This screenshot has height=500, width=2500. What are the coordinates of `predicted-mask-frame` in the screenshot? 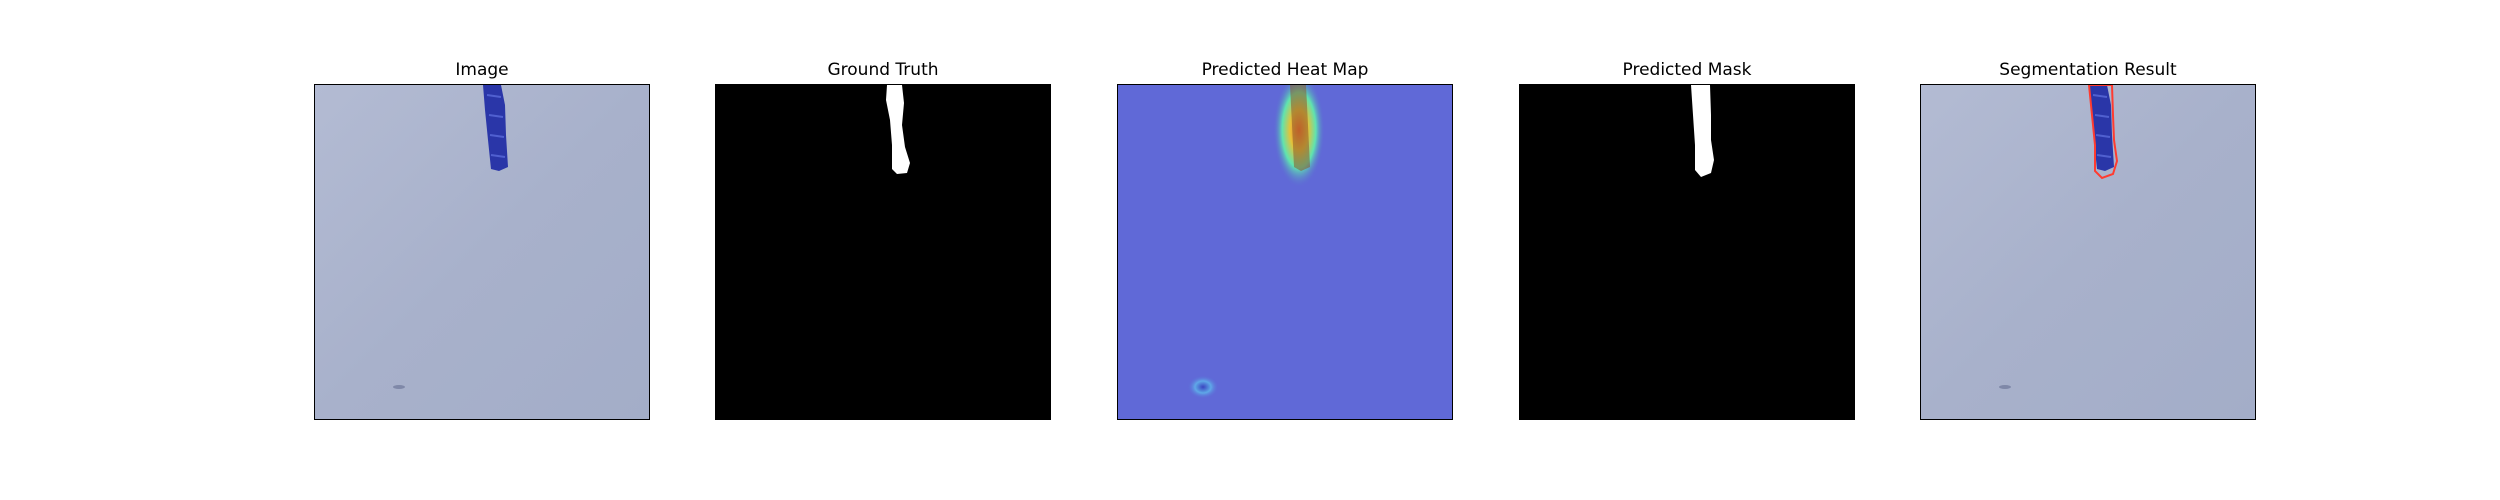 It's located at (1687, 252).